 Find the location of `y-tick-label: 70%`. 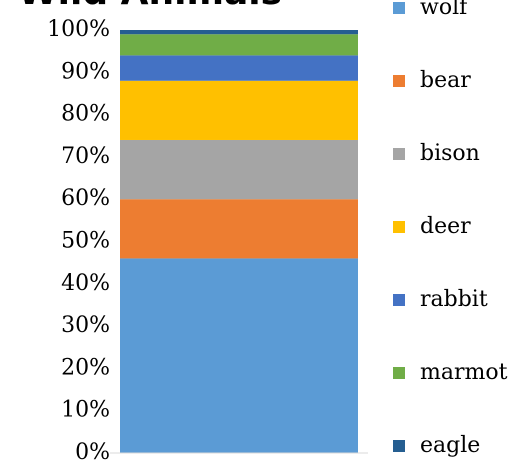

y-tick-label: 70% is located at coordinates (85, 156).